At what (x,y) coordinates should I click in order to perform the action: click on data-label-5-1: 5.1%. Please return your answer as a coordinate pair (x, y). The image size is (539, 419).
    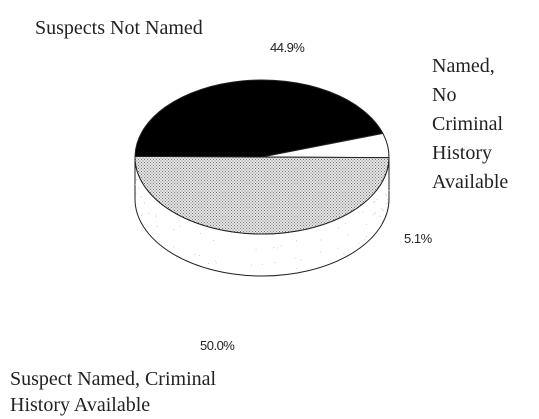
    Looking at the image, I should click on (418, 238).